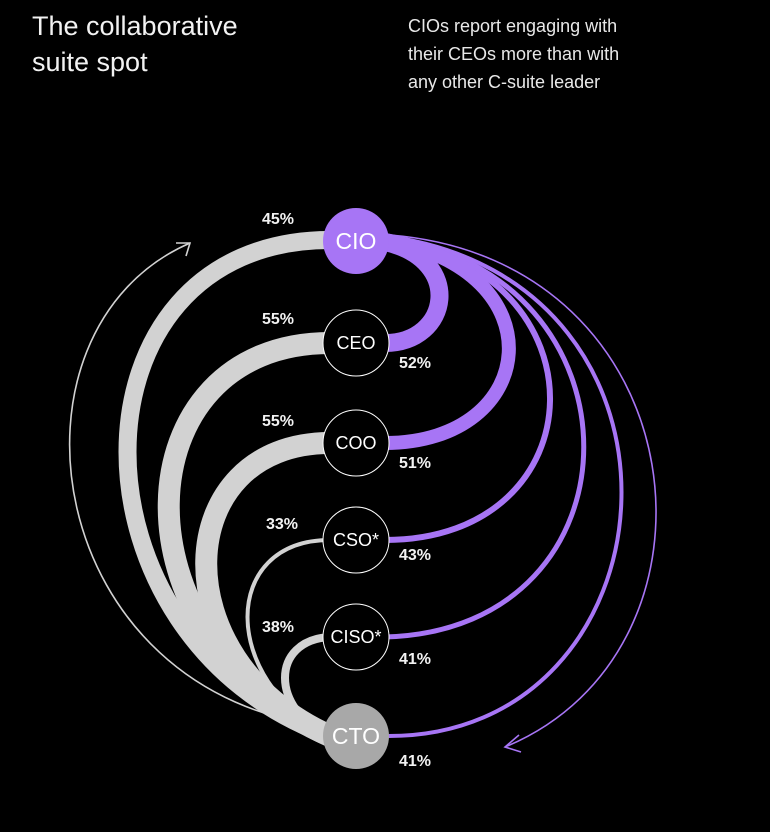 This screenshot has height=832, width=770. I want to click on node-cto-label: CTO, so click(356, 736).